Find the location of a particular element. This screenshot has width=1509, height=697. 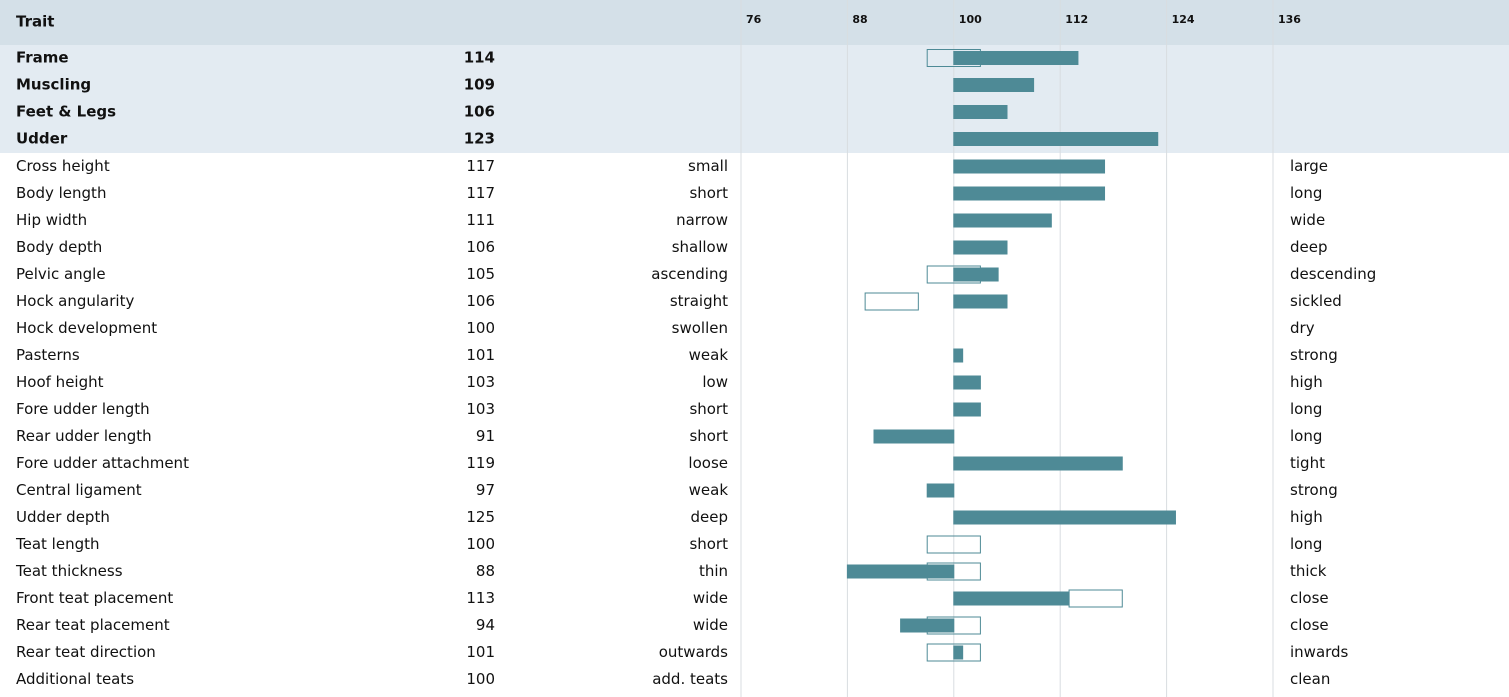

high-label: close is located at coordinates (1309, 625).